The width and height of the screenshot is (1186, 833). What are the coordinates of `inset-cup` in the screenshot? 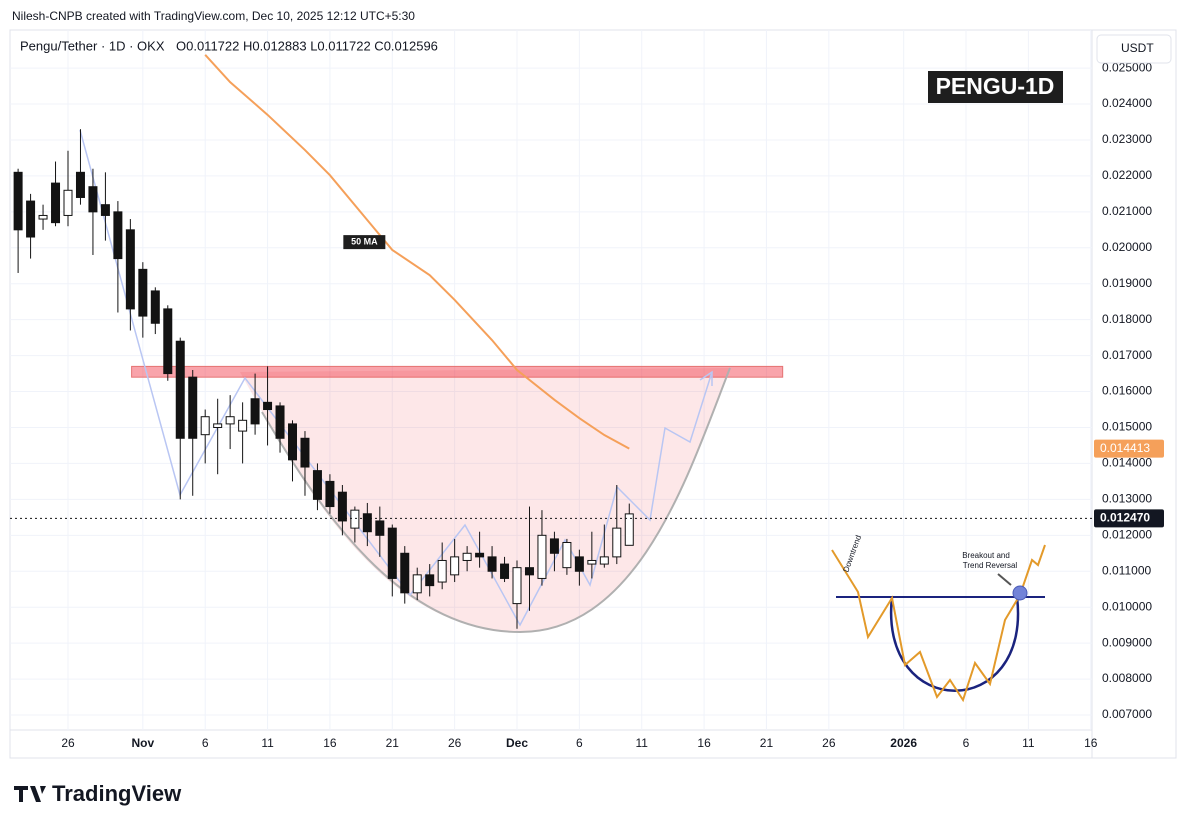 It's located at (954, 644).